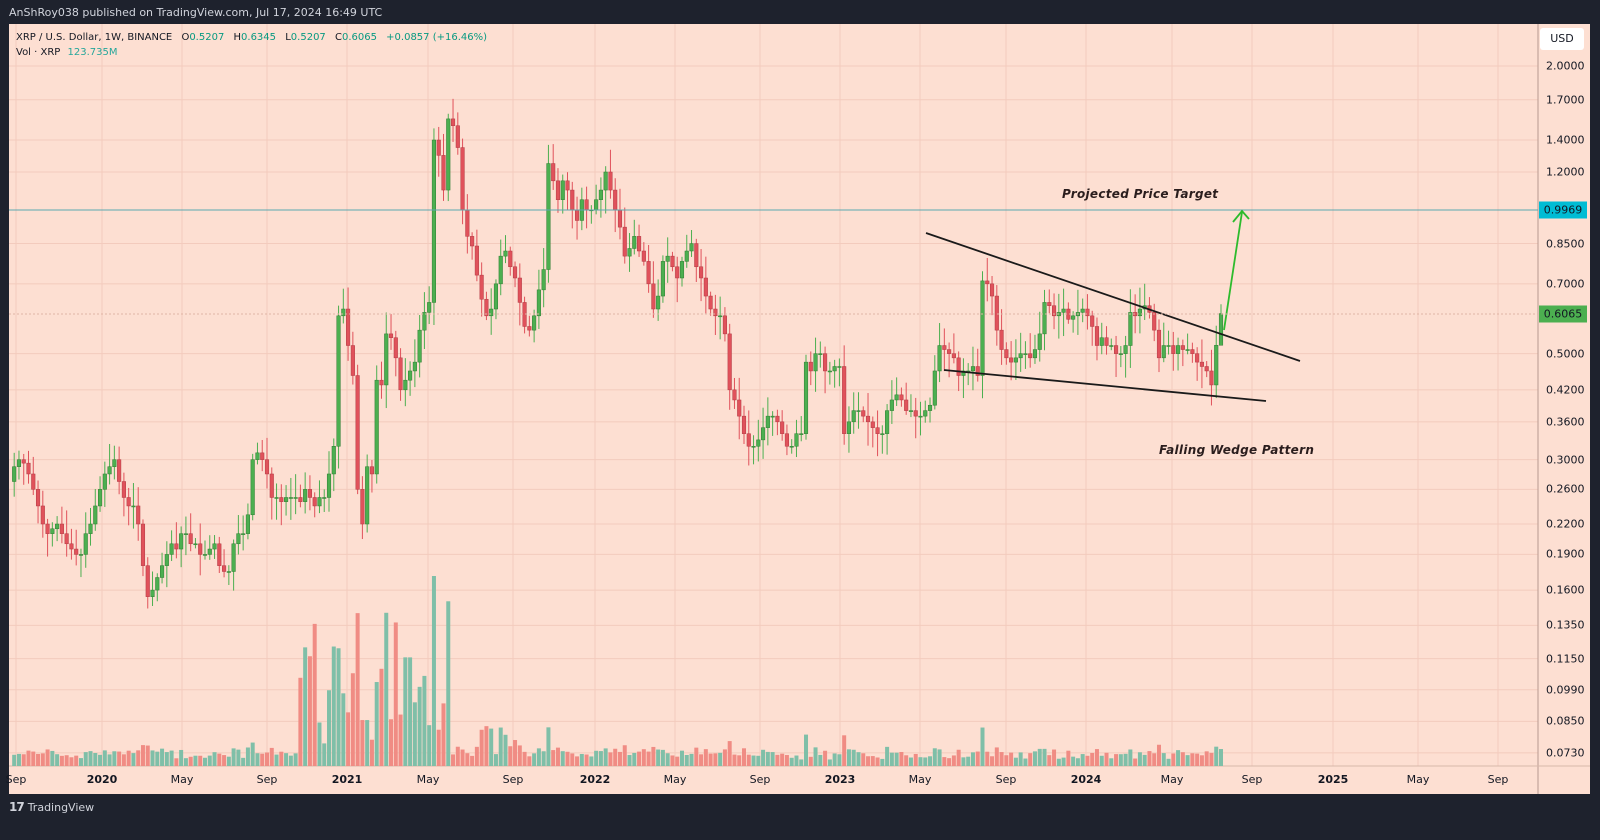 This screenshot has width=1600, height=840. I want to click on pattern-annotation: Falling Wedge Pattern, so click(1237, 450).